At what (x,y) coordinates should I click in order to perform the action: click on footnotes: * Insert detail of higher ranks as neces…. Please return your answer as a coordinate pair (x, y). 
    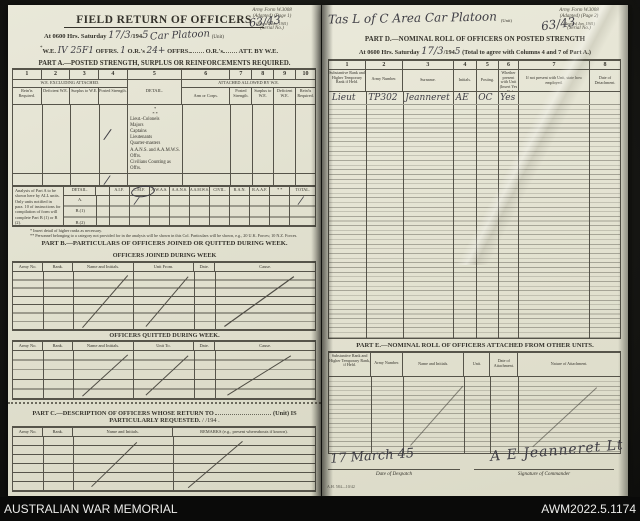
    Looking at the image, I should click on (163, 233).